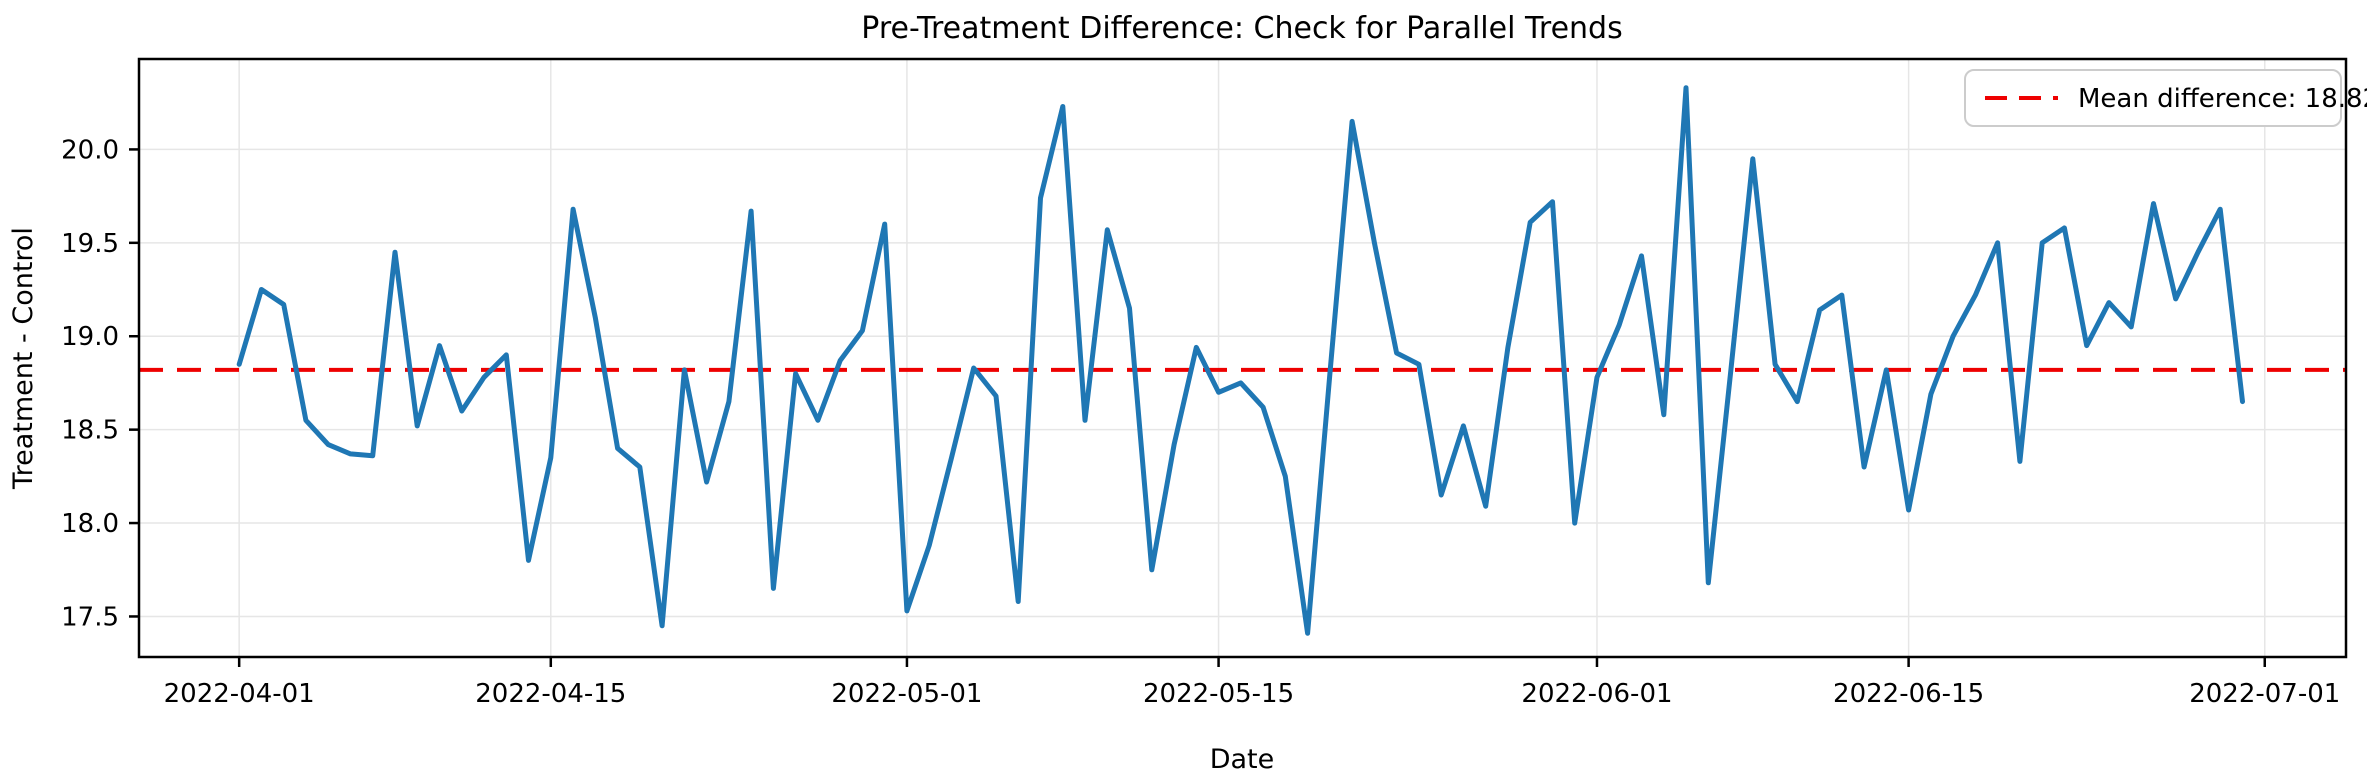  What do you see at coordinates (90, 244) in the screenshot?
I see `y-tick-label: 19.5` at bounding box center [90, 244].